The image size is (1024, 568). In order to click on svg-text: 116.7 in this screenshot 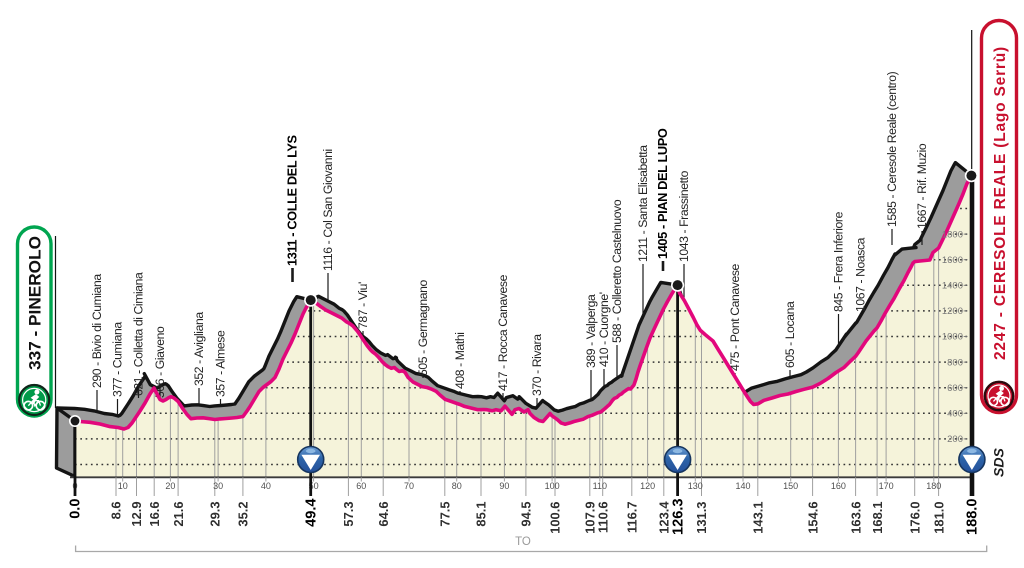, I will do `click(632, 518)`.